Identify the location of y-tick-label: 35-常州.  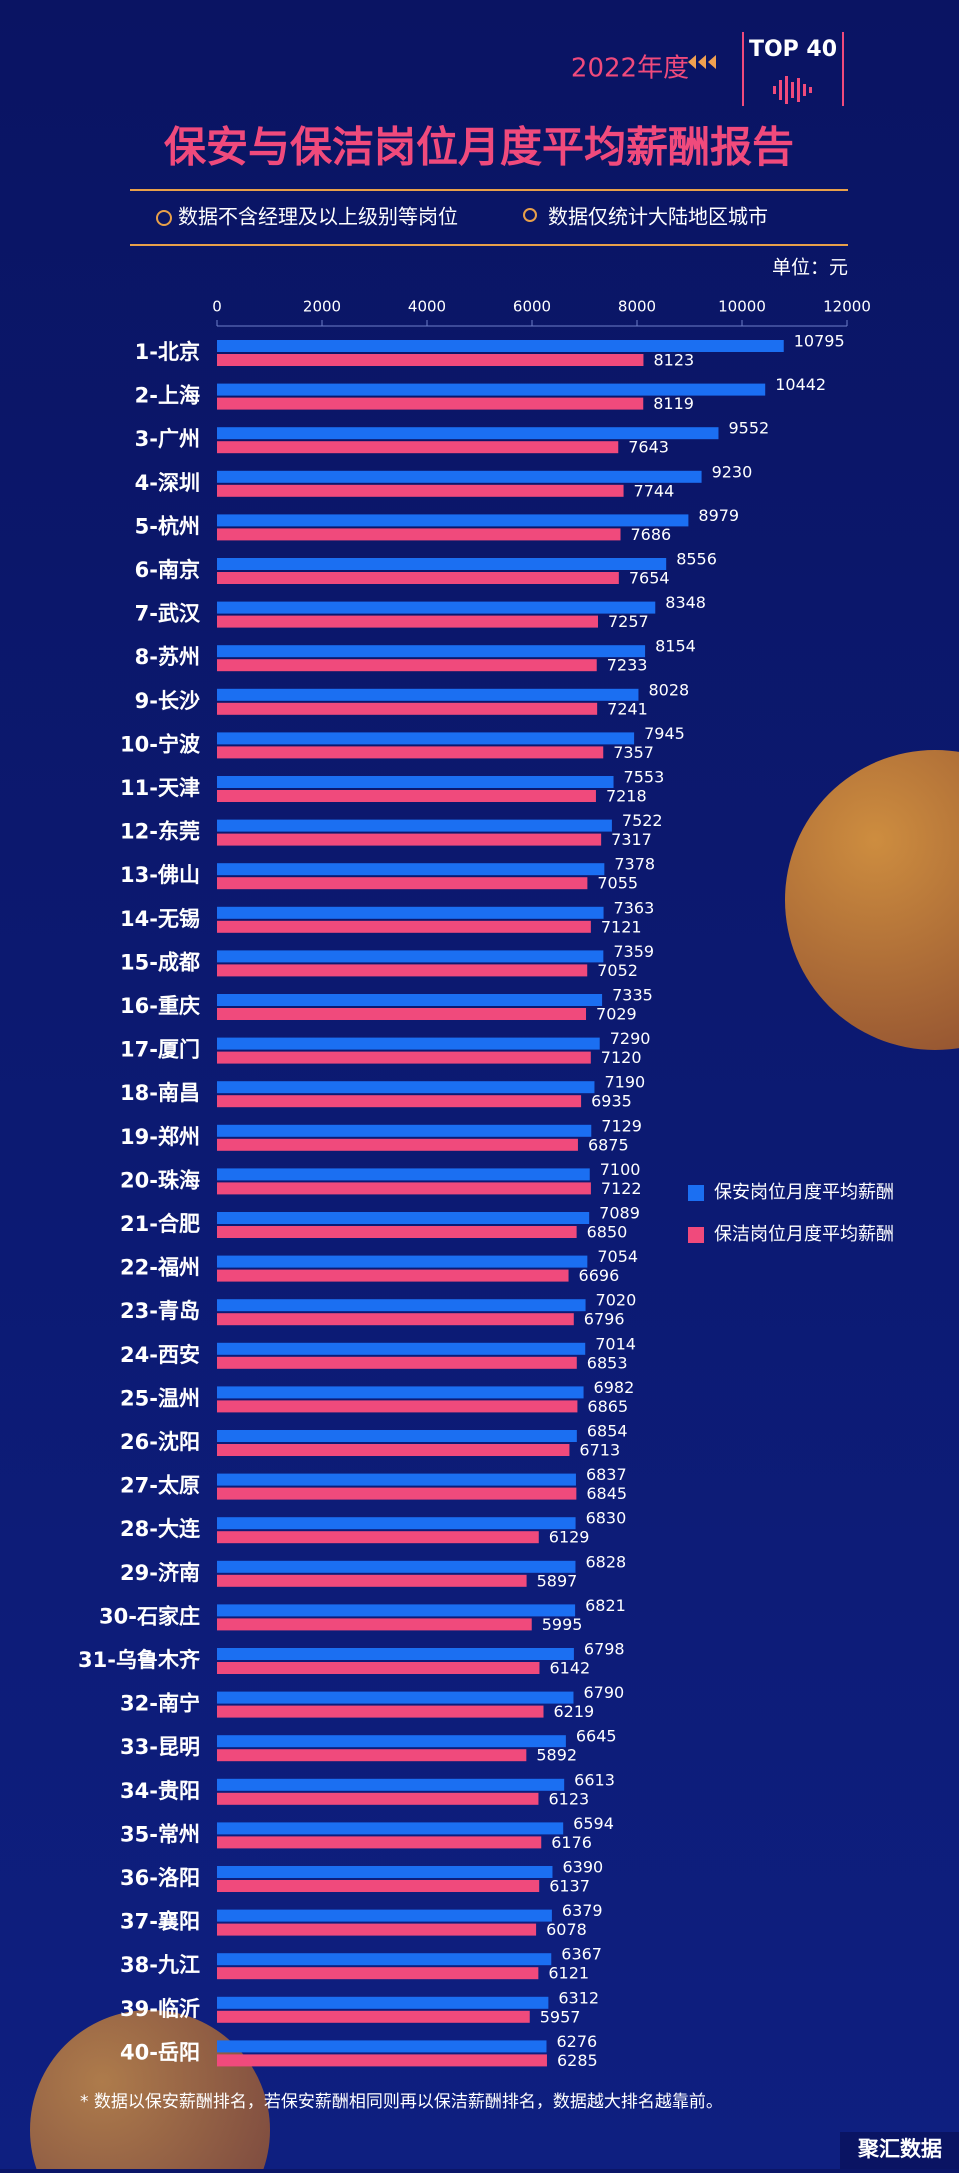
(160, 1834).